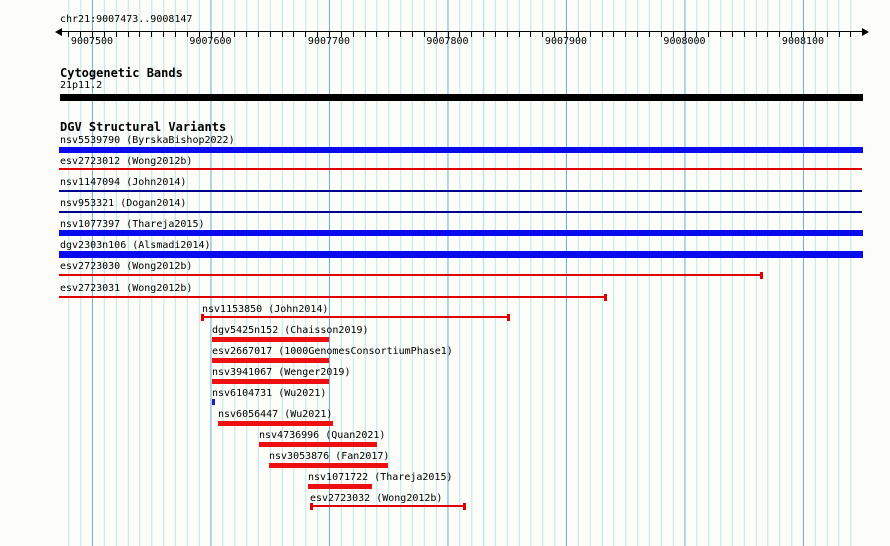 This screenshot has width=890, height=546. Describe the element at coordinates (290, 330) in the screenshot. I see `variant-label: dgv5425n152 (Chaisson2019)` at that location.